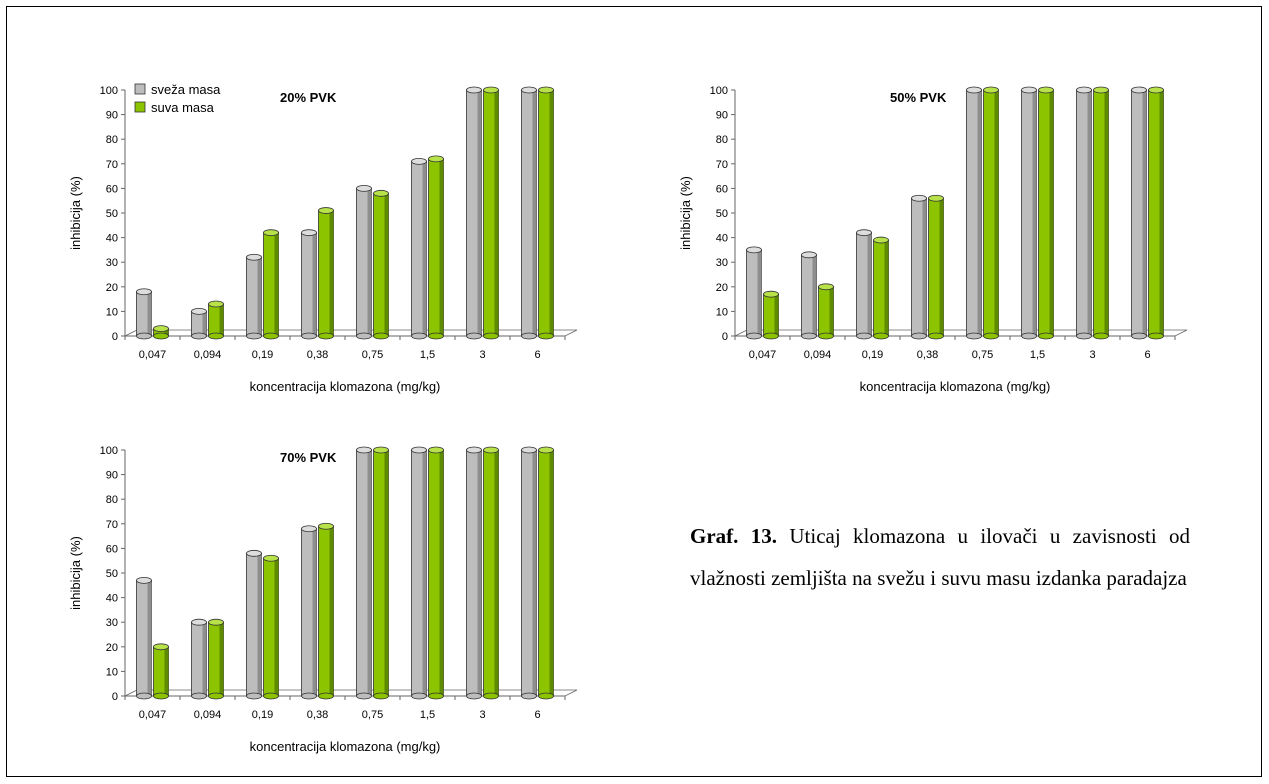  I want to click on panel-title: 50% PVK, so click(918, 97).